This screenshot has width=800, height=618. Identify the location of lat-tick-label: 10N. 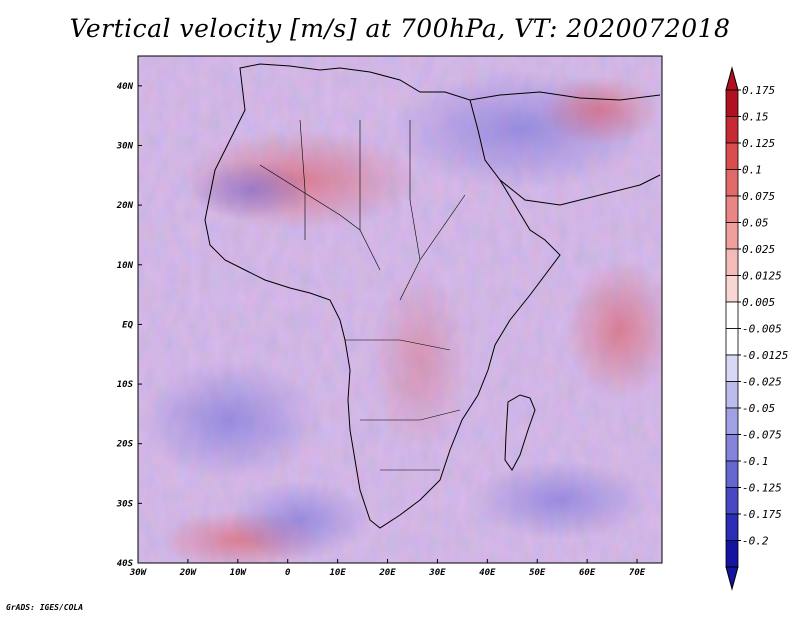
(125, 266).